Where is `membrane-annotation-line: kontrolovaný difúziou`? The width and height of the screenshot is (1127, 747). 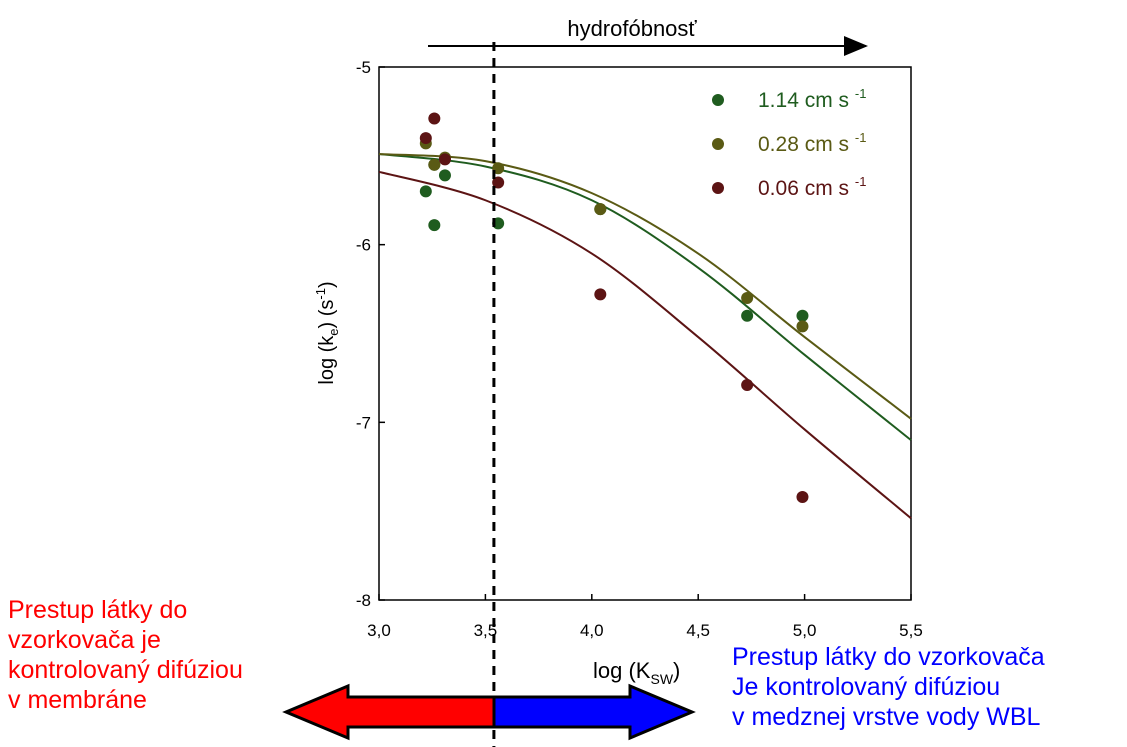
membrane-annotation-line: kontrolovaný difúziou is located at coordinates (125, 670).